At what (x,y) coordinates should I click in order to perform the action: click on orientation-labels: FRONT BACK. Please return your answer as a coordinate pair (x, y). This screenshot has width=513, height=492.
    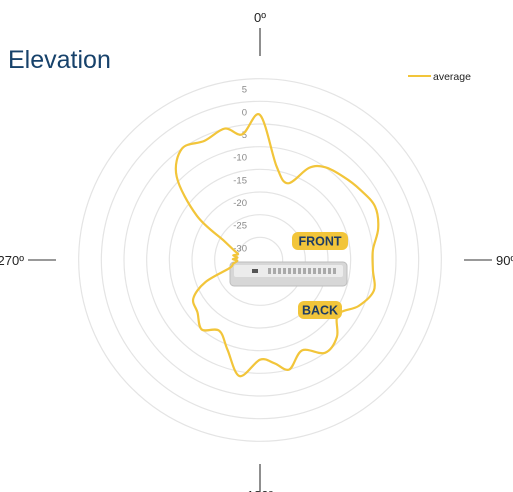
    Looking at the image, I should click on (320, 275).